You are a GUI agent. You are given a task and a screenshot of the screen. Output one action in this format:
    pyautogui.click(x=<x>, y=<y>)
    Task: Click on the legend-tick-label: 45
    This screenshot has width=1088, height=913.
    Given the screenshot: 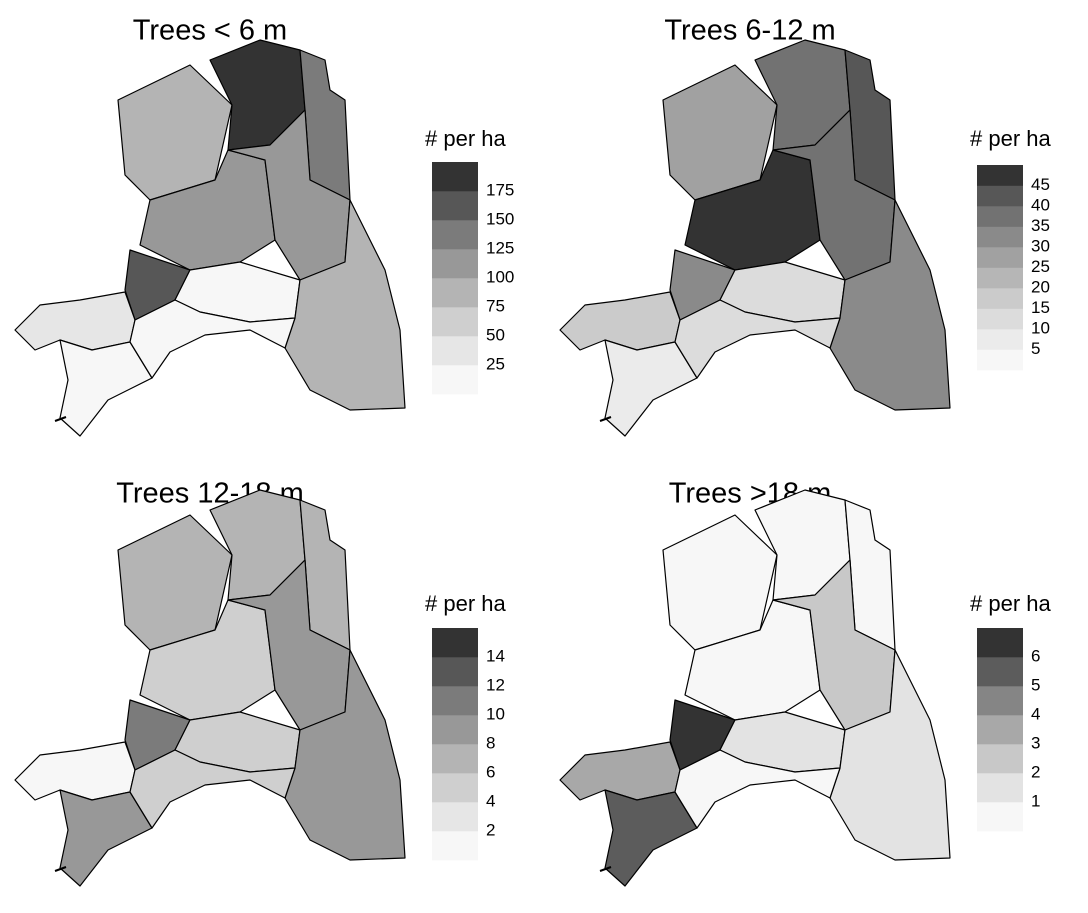 What is the action you would take?
    pyautogui.click(x=1040, y=184)
    